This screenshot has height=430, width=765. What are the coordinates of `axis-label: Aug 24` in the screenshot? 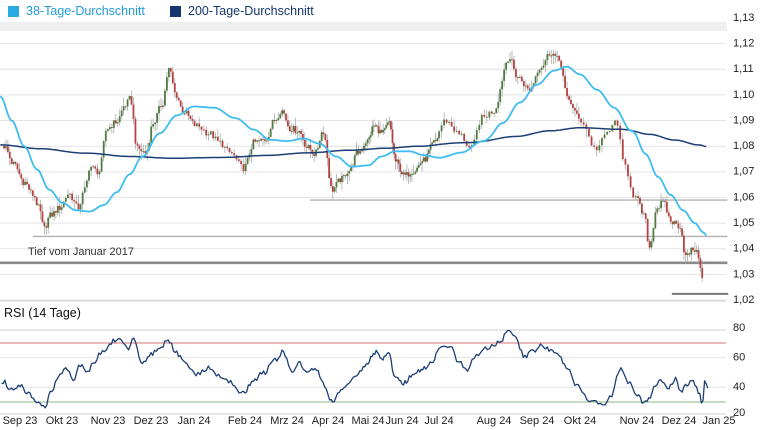 It's located at (494, 421).